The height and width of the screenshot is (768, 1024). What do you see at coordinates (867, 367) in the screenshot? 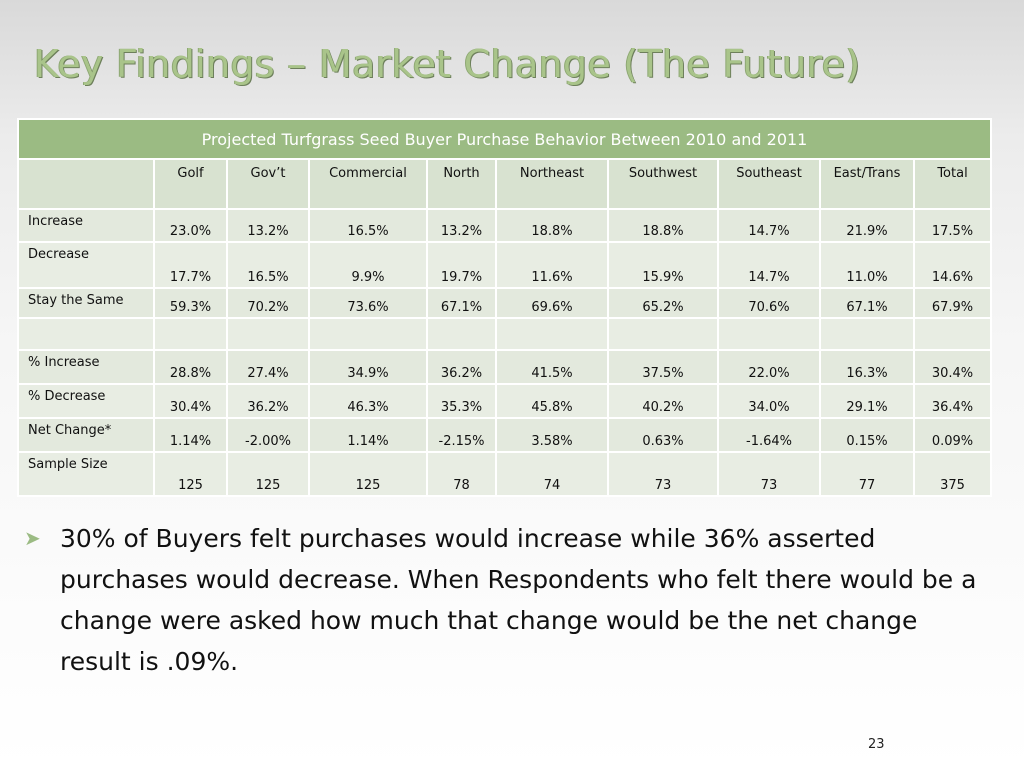
I see `table-cell: 16.3%` at bounding box center [867, 367].